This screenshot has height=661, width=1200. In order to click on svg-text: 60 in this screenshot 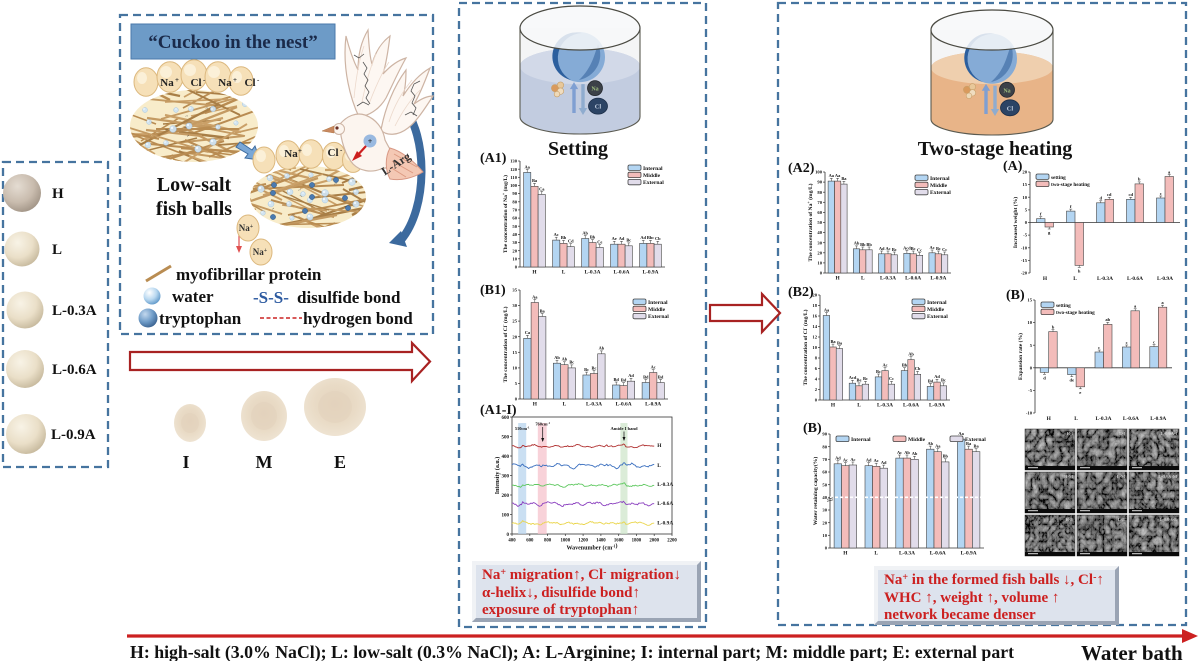, I will do `click(824, 472)`.